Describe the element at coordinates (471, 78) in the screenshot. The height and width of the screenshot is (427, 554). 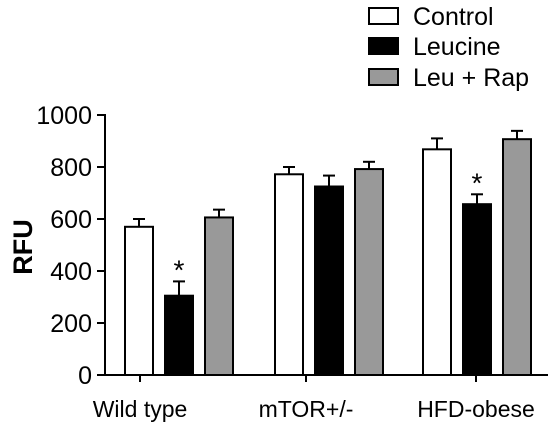
I see `legend-label: Leu + Rap` at that location.